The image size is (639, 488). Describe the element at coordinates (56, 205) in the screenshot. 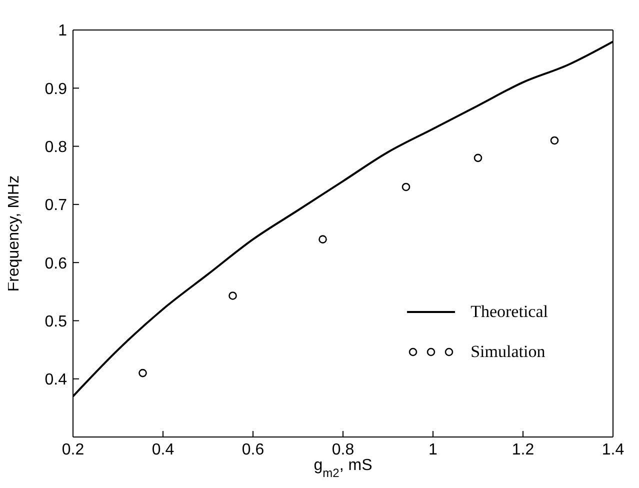

I see `y-tick-label: 0.7` at that location.